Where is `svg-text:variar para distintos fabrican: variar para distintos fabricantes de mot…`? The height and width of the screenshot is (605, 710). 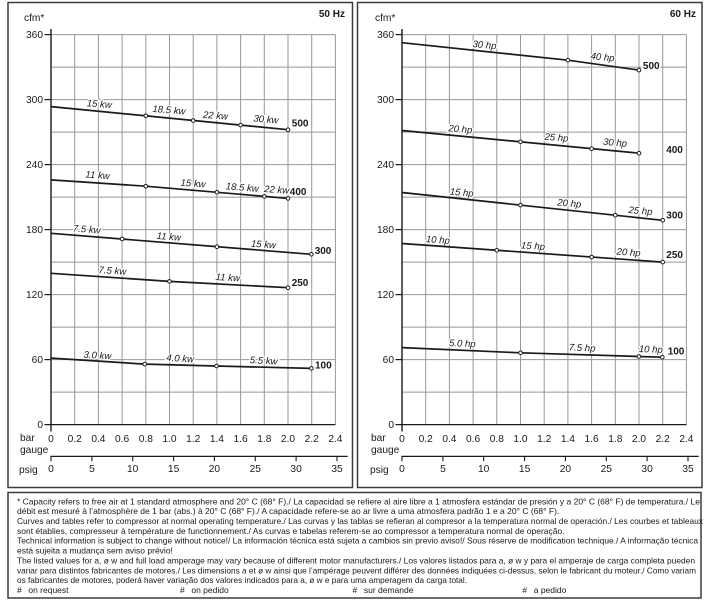
svg-text:variar para distintos fabrican: variar para distintos fabricantes de mot… is located at coordinates (356, 570).